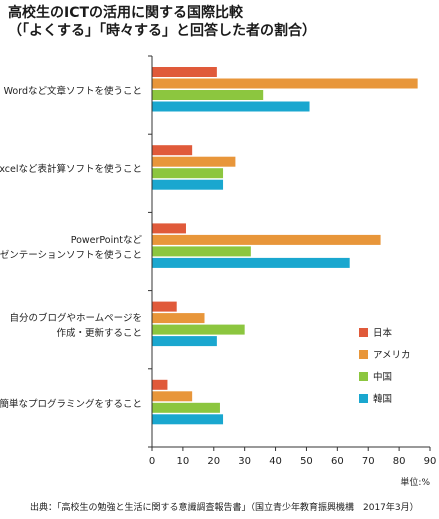 This screenshot has width=439, height=519. Describe the element at coordinates (172, 150) in the screenshot. I see `bar-日本-1` at that location.